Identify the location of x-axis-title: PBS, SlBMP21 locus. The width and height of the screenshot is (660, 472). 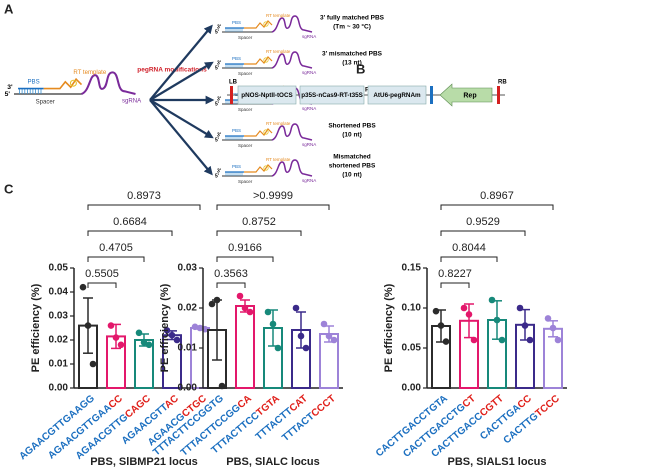
(144, 462).